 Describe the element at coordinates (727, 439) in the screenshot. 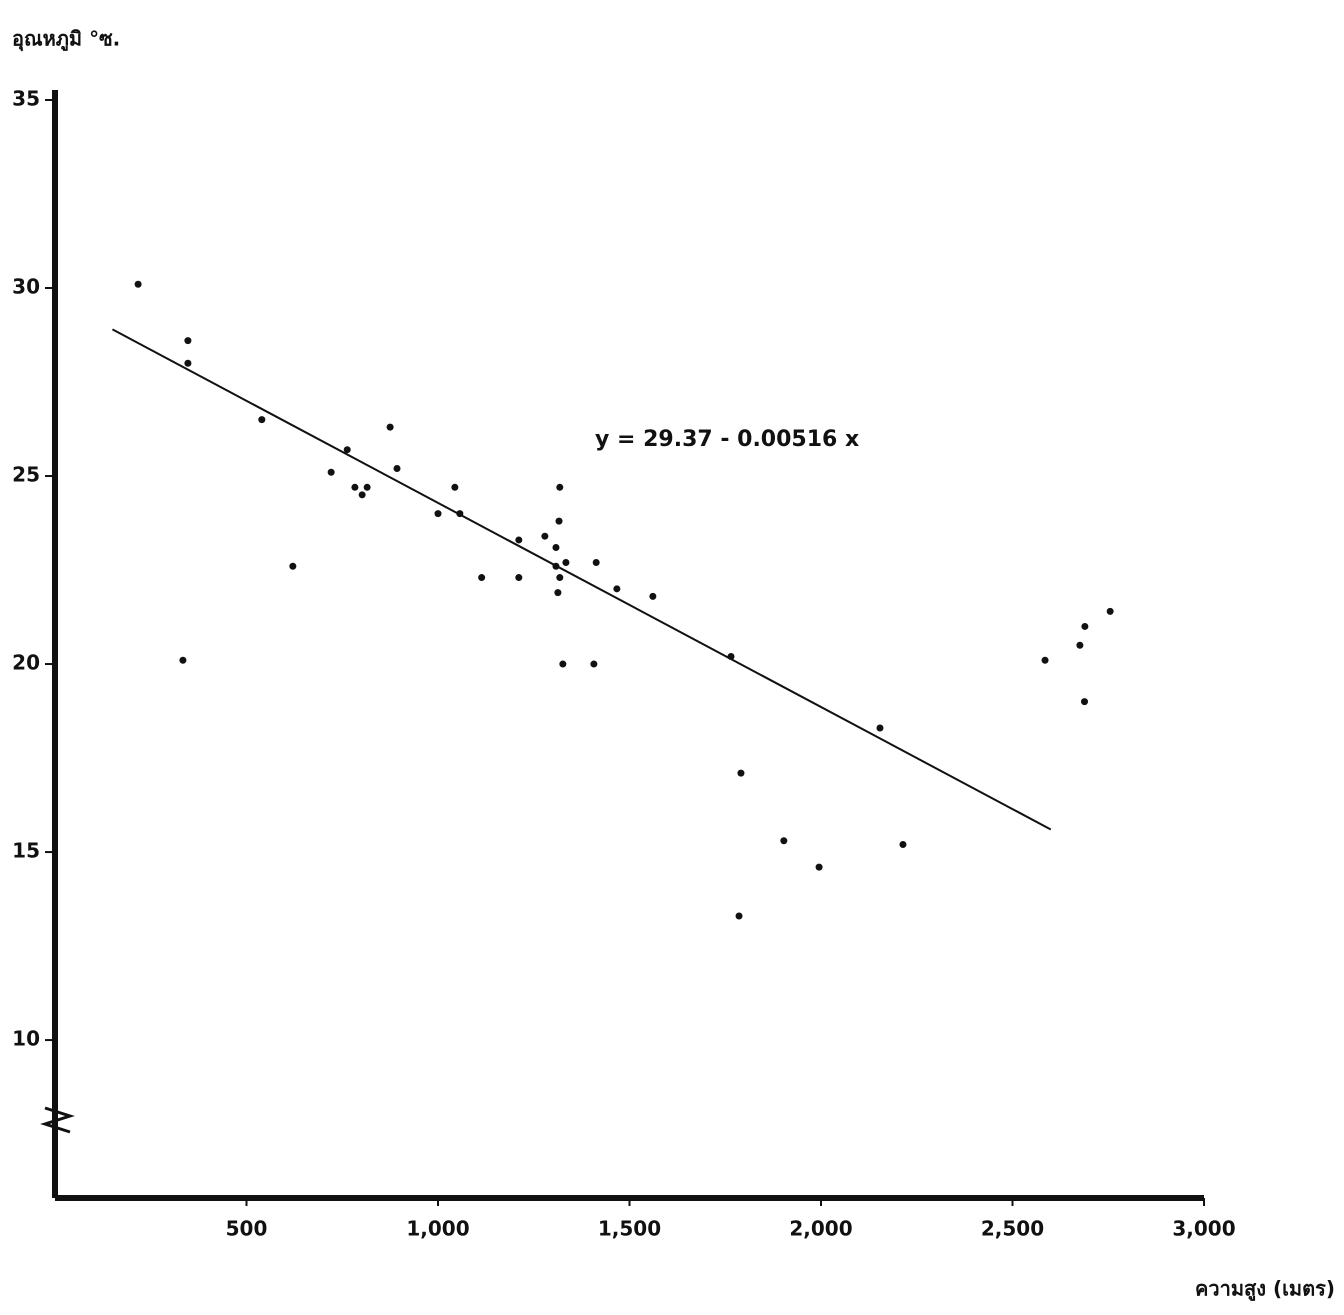

I see `regression-equation: y = 29.37 - 0.00516 x` at that location.